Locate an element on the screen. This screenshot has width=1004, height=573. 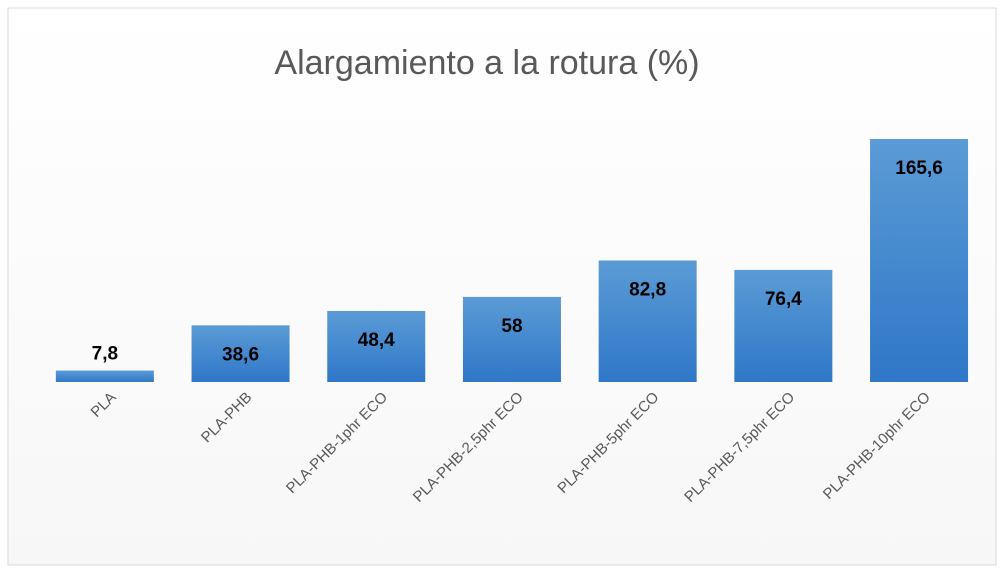
value-label: 165,6 is located at coordinates (919, 168).